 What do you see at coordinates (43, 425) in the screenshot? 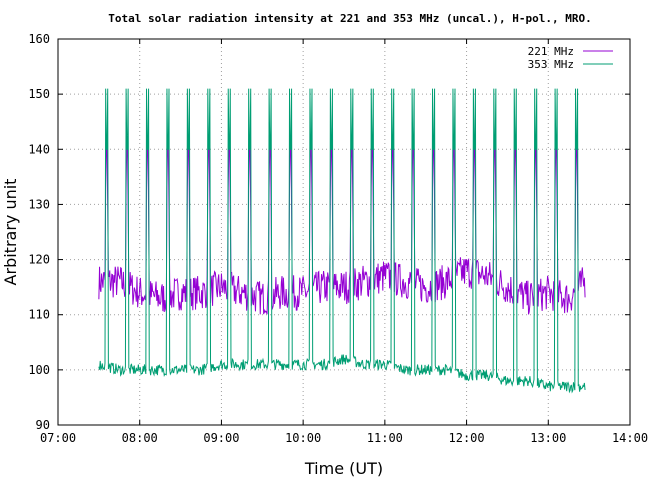
I see `y-tick-label: 90` at bounding box center [43, 425].